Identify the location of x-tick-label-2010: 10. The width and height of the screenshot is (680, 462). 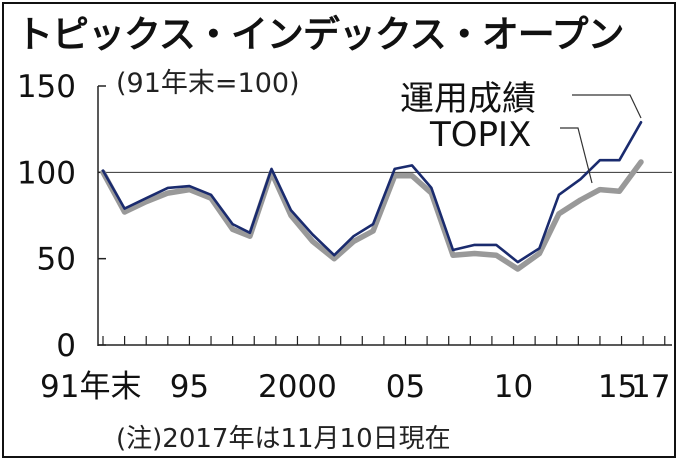
(513, 387).